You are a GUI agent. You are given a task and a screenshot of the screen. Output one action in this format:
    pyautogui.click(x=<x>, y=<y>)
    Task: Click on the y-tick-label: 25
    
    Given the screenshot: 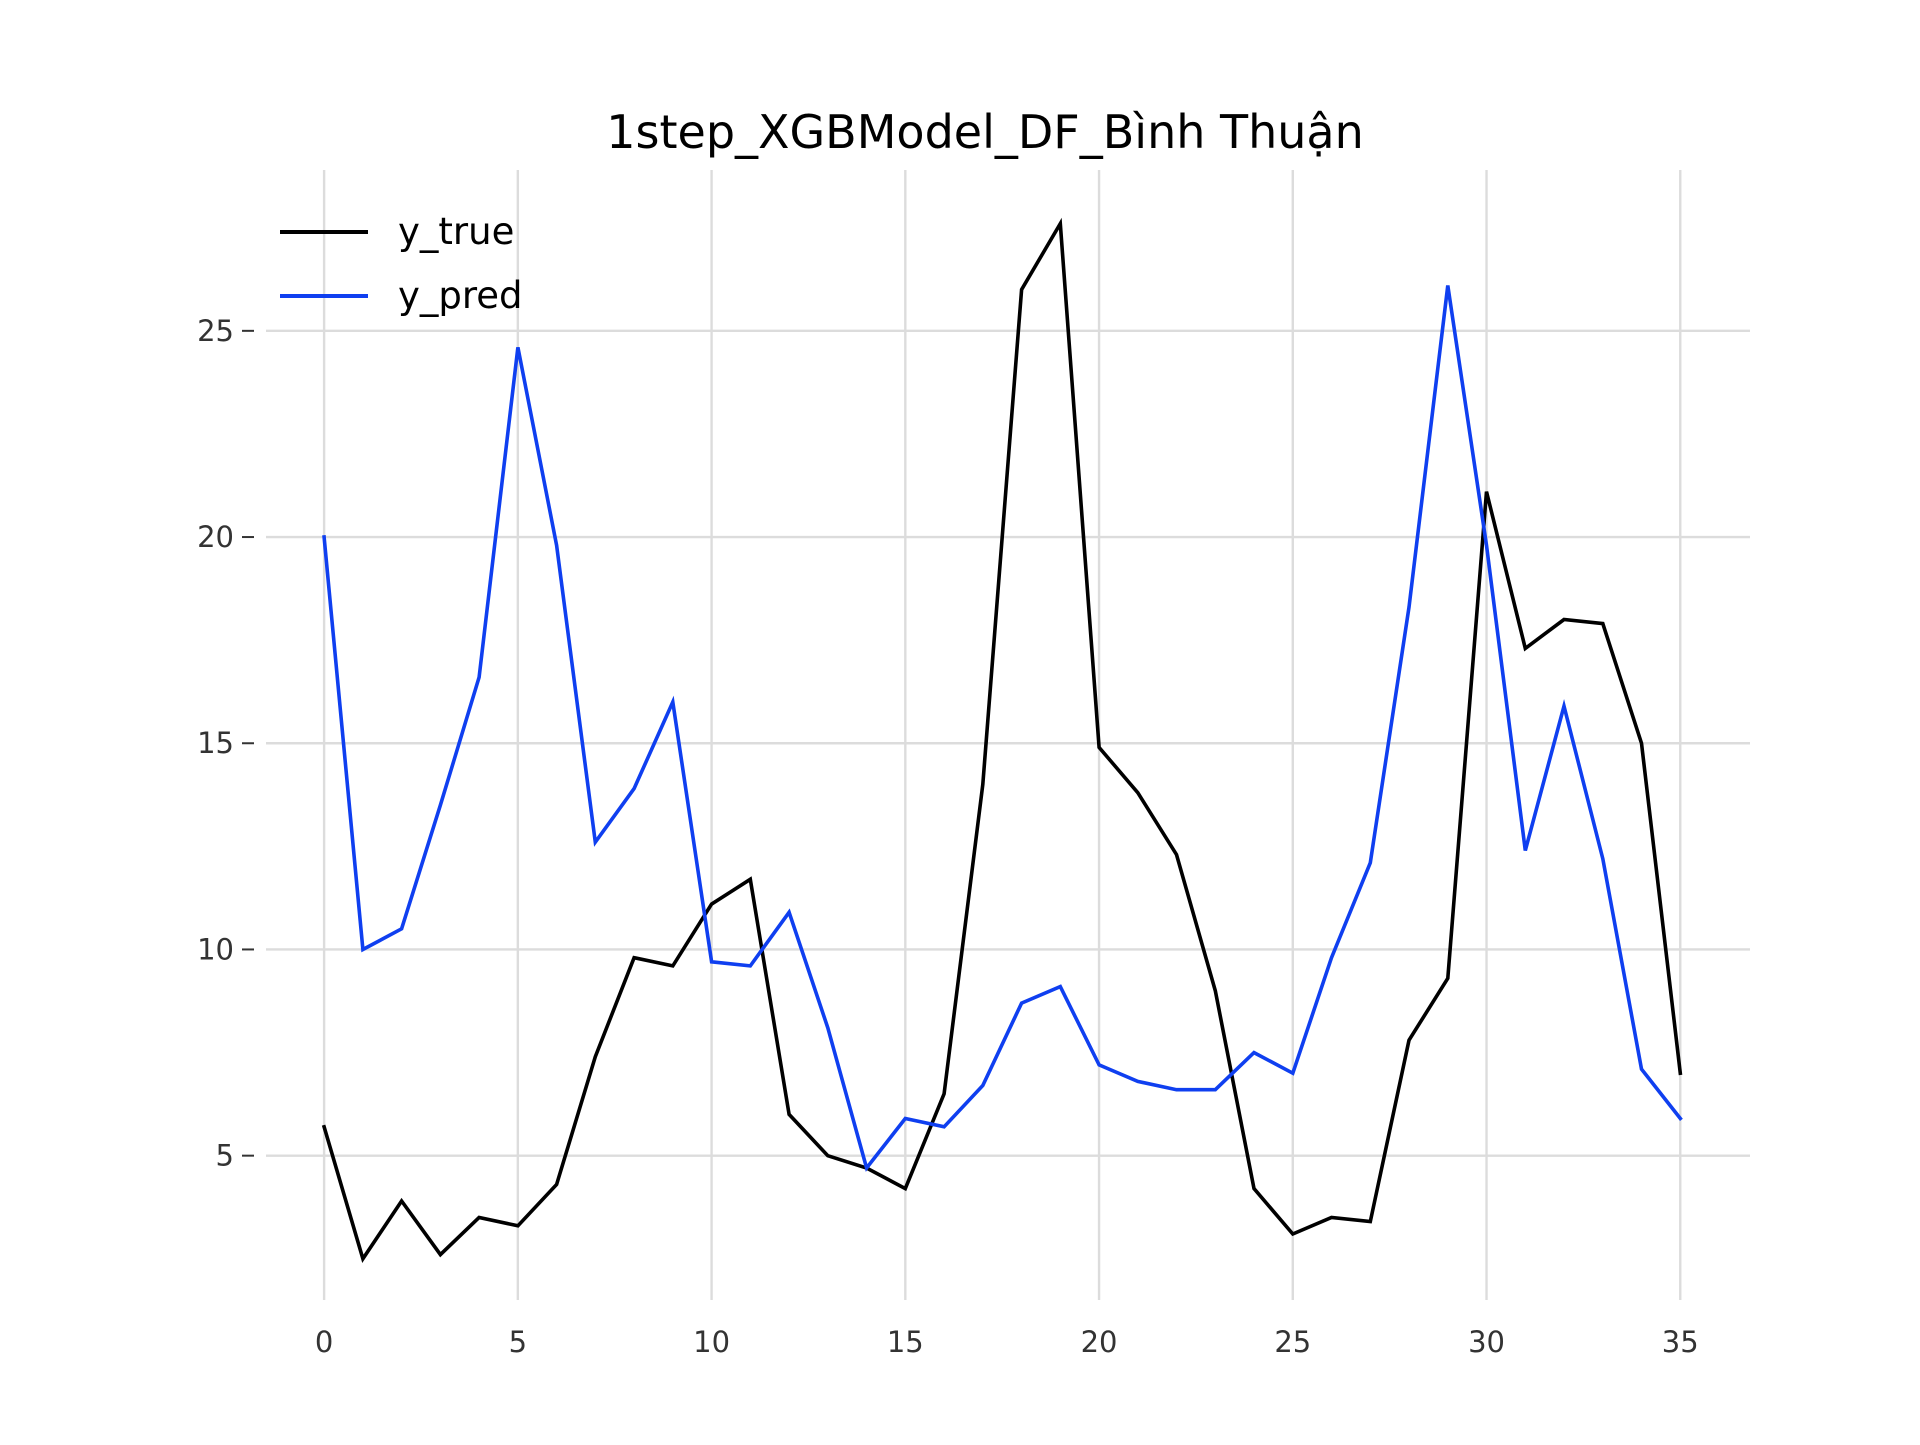 What is the action you would take?
    pyautogui.click(x=215, y=331)
    